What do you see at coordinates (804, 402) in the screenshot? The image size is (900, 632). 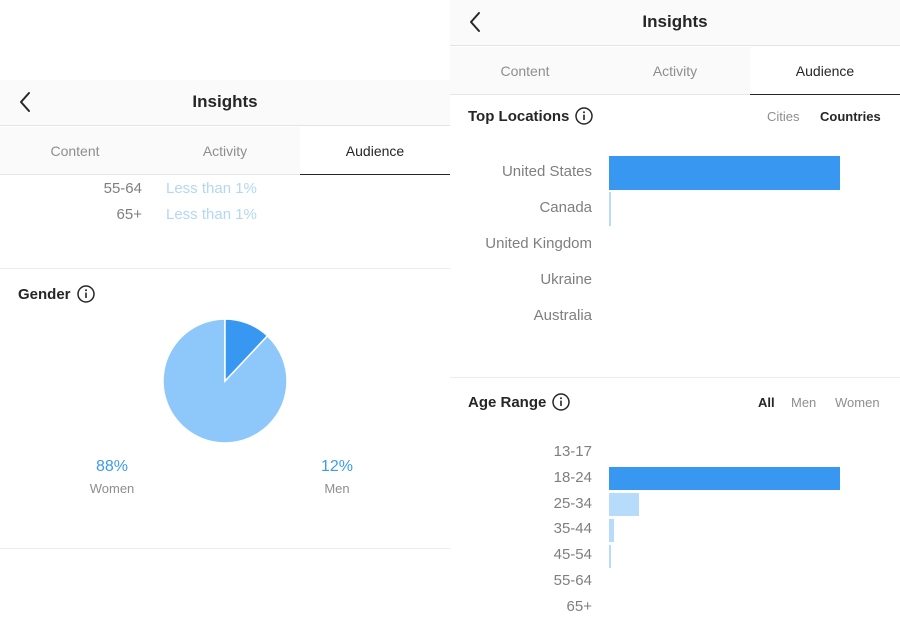 I see `men-toggle: Men` at bounding box center [804, 402].